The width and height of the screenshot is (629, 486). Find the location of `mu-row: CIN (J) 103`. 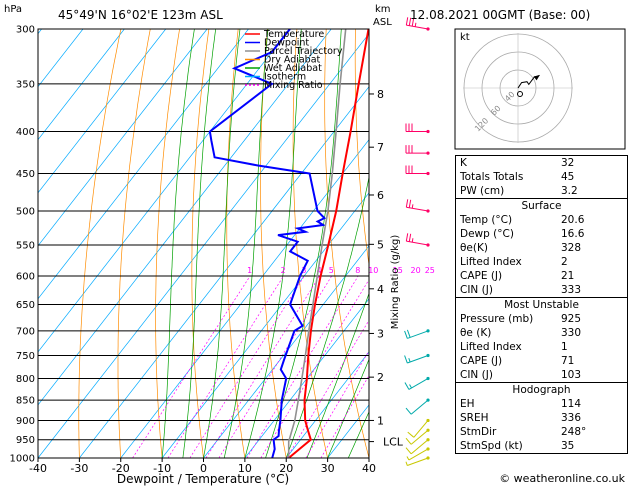

mu-row: CIN (J) 103 is located at coordinates (521, 375).